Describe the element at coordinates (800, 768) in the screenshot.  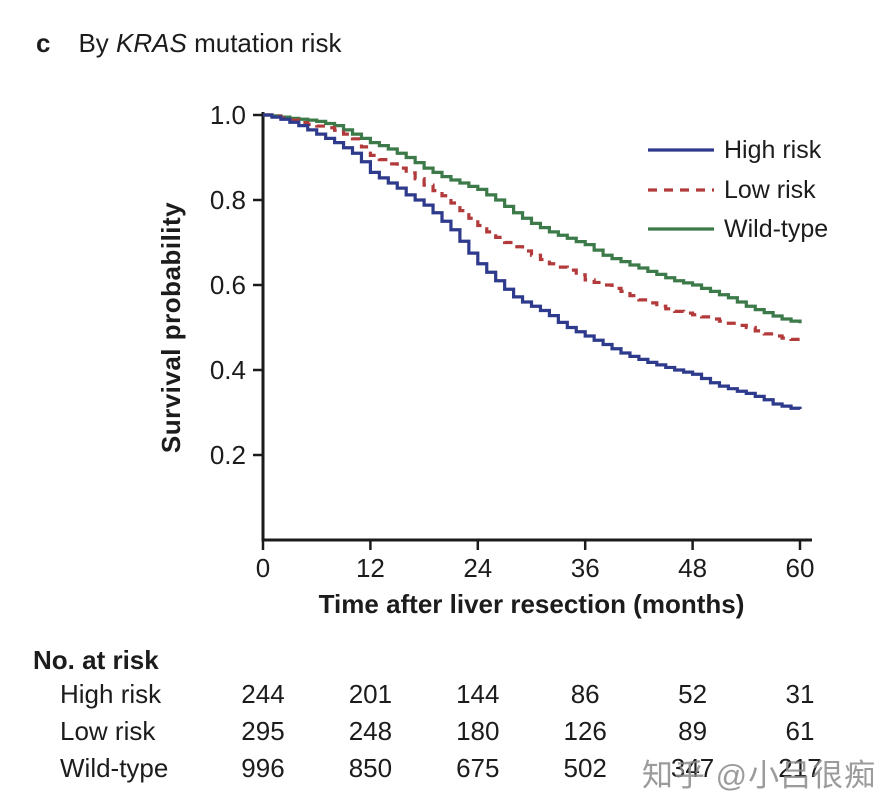
I see `risk-count: 217` at that location.